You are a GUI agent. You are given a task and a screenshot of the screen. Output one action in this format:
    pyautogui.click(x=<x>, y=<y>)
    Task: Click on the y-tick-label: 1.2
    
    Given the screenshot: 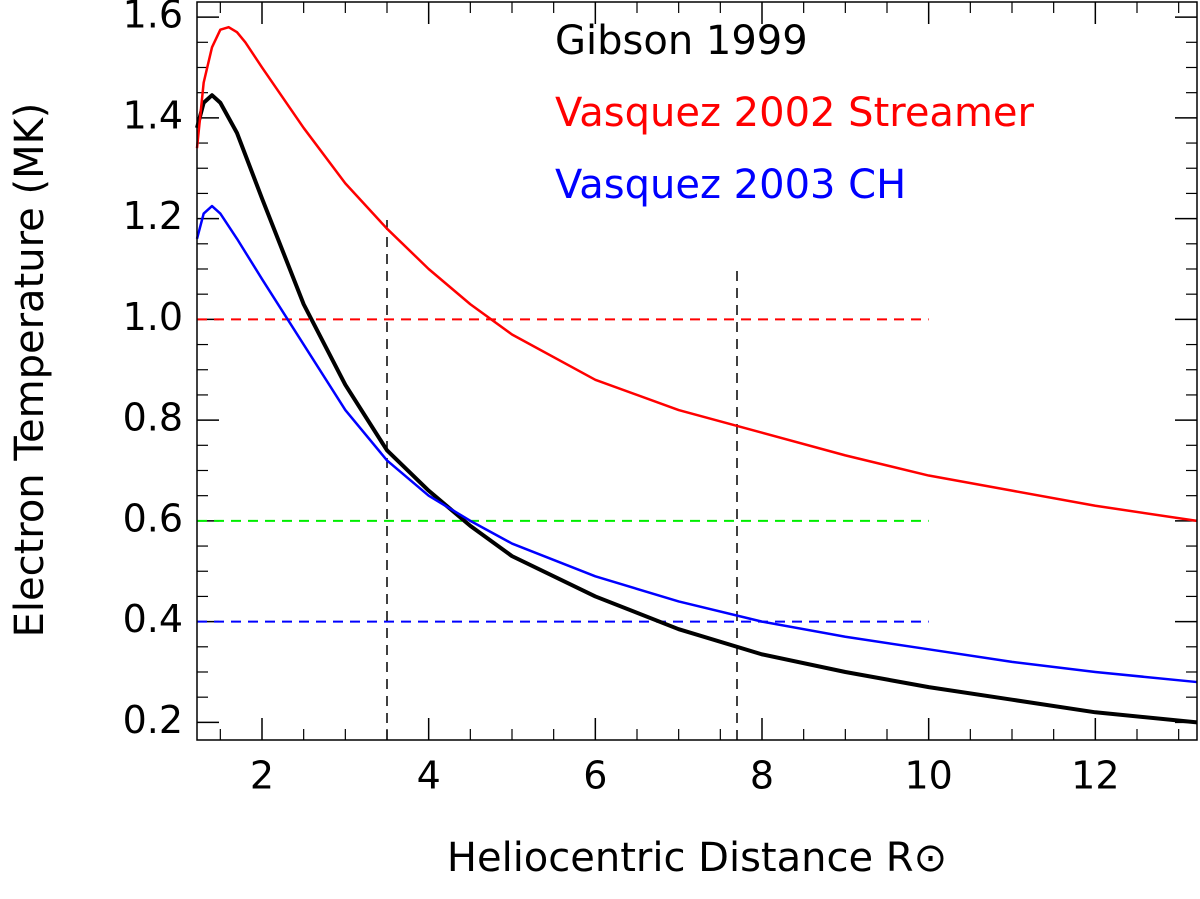 What is the action you would take?
    pyautogui.click(x=153, y=216)
    